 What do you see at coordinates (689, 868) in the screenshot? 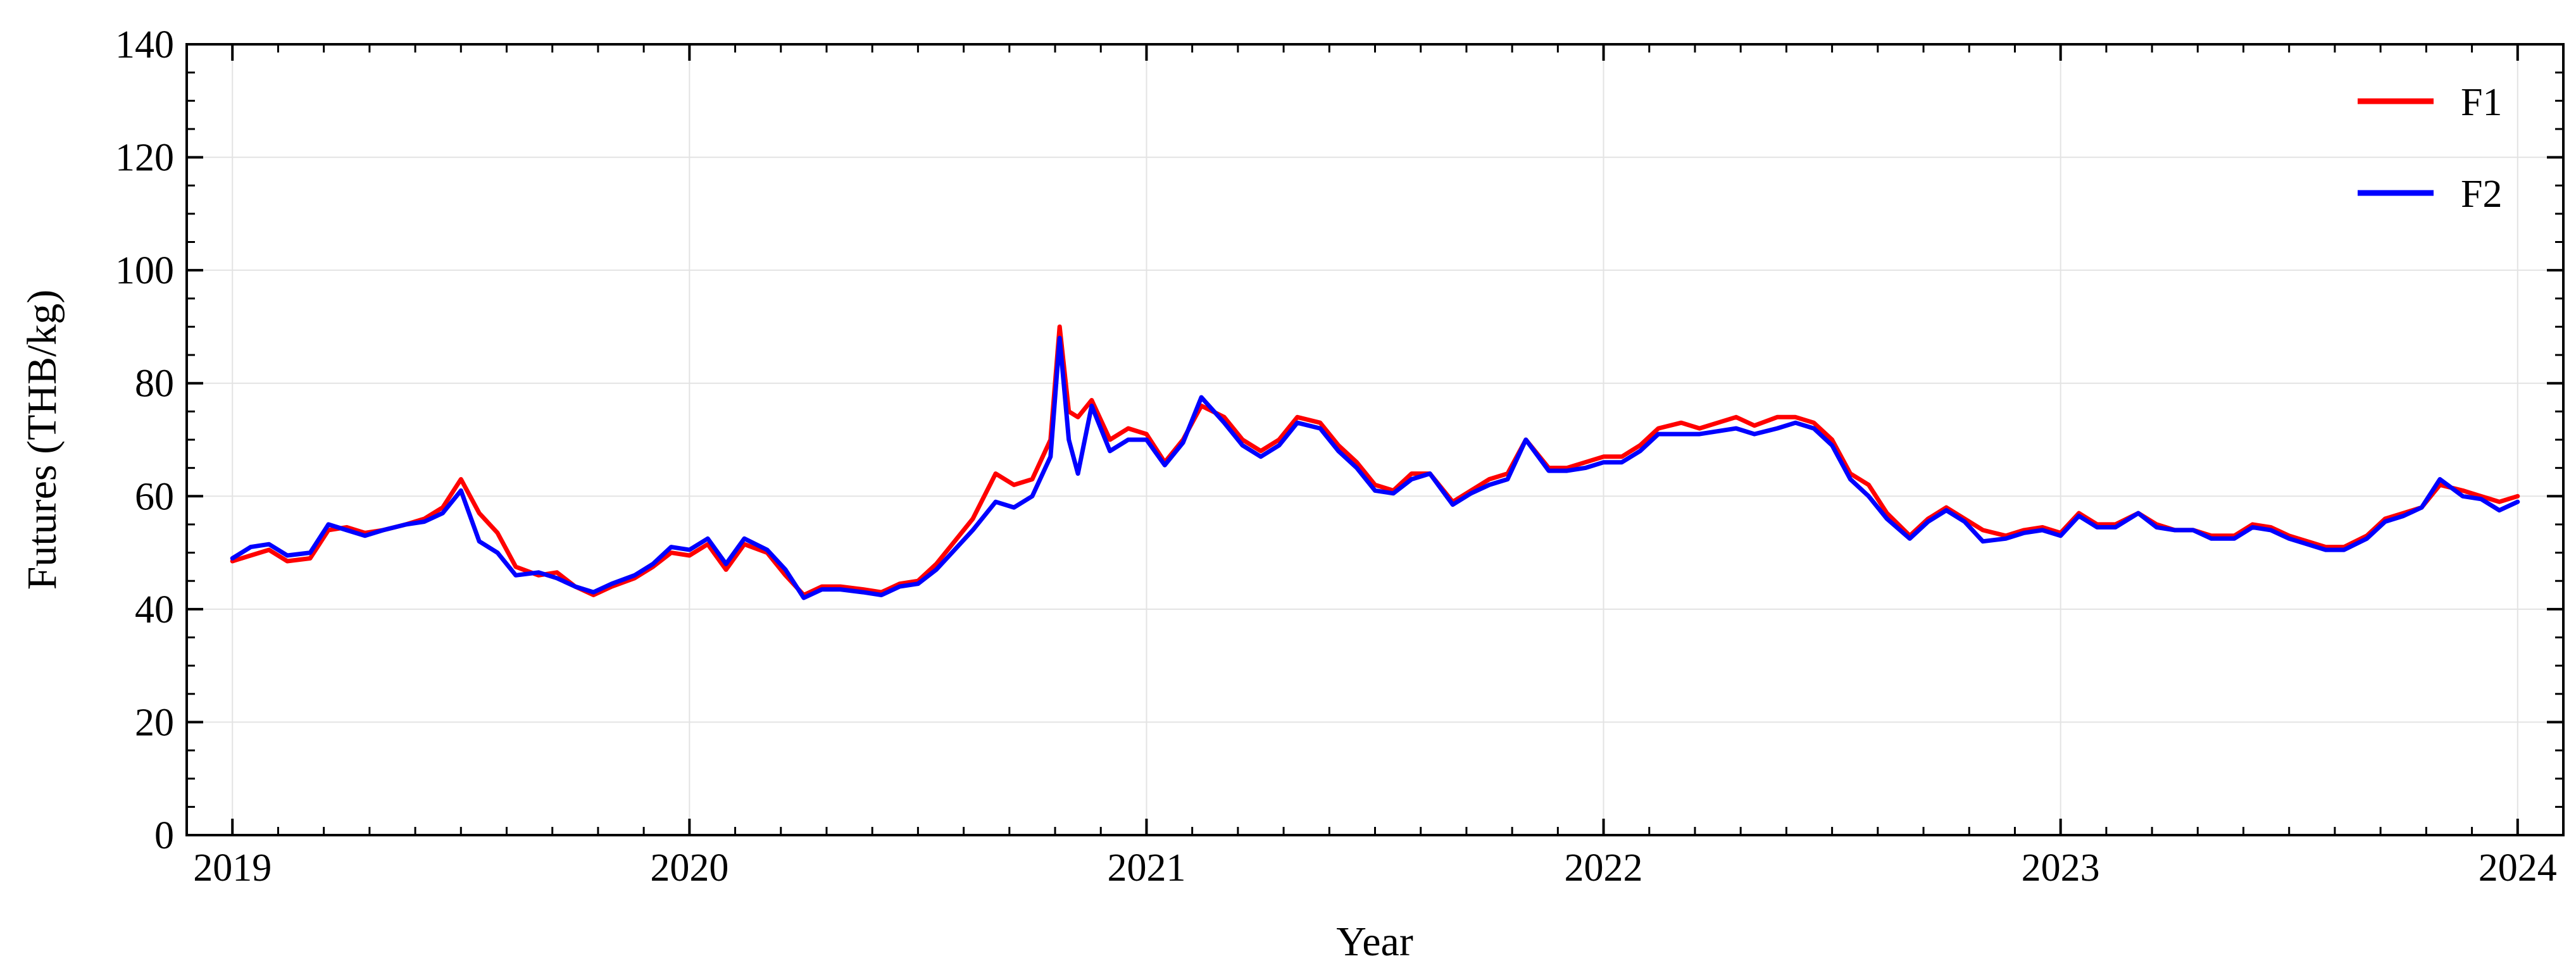
I see `x-tick-label: 2020` at bounding box center [689, 868].